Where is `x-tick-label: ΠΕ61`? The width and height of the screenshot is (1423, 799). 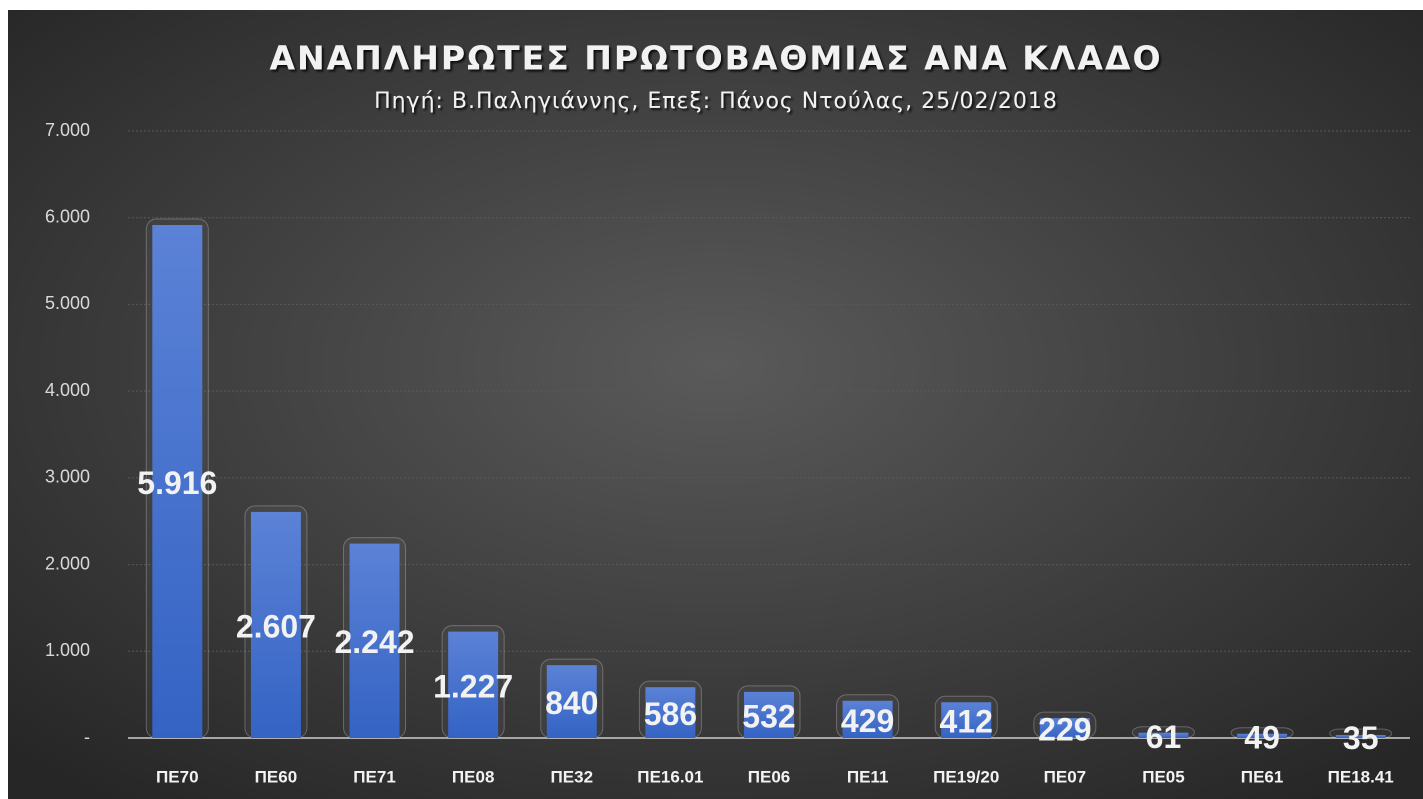
x-tick-label: ΠΕ61 is located at coordinates (1262, 776).